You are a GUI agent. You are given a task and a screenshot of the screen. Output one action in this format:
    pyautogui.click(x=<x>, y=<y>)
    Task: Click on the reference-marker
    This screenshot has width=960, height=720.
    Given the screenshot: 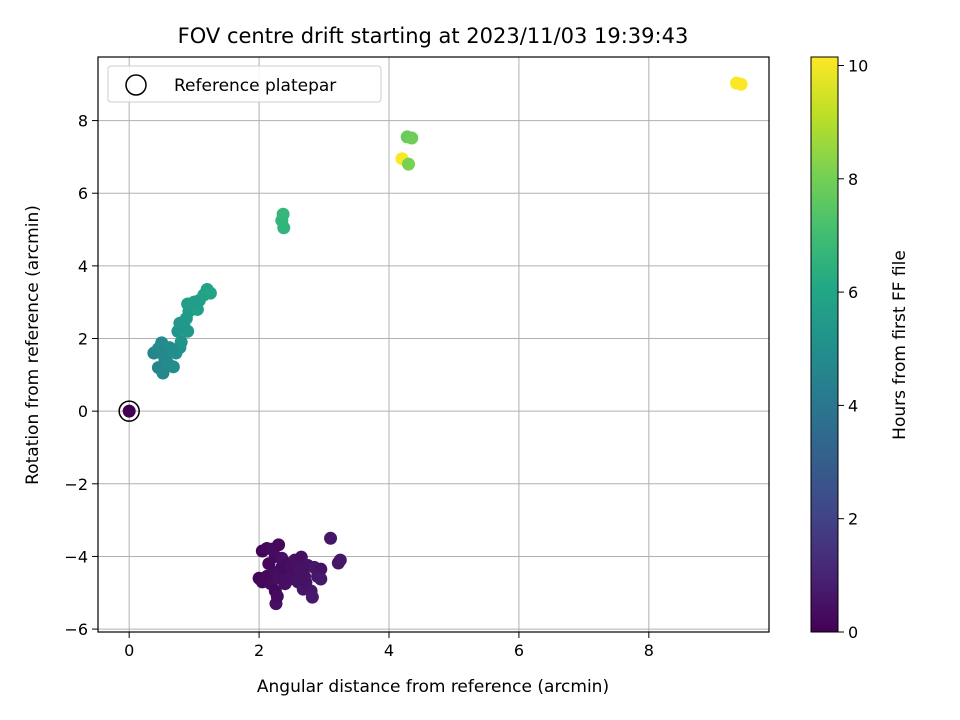 What is the action you would take?
    pyautogui.click(x=129, y=411)
    